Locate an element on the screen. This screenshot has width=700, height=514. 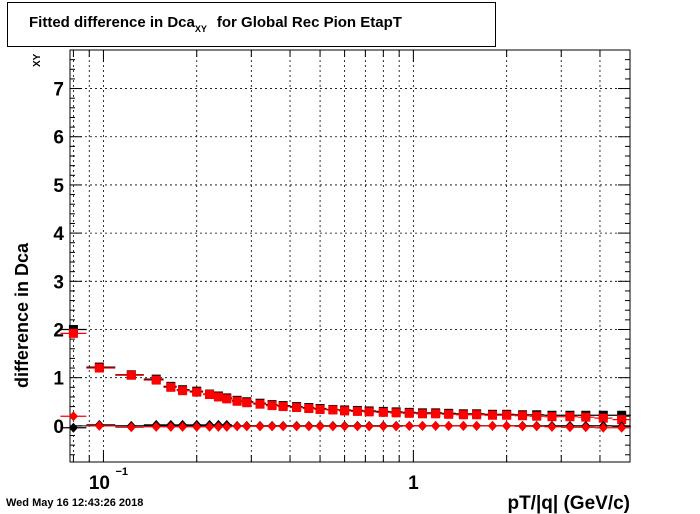
title-suffix: for Global Rec Pion EtapT is located at coordinates (309, 22).